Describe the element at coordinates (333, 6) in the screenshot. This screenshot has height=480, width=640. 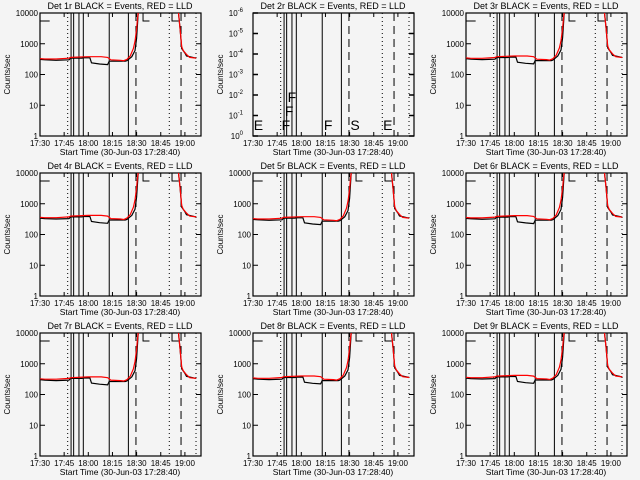
I see `panel-title: Det 2r BLACK = Events, RED = LLD` at that location.